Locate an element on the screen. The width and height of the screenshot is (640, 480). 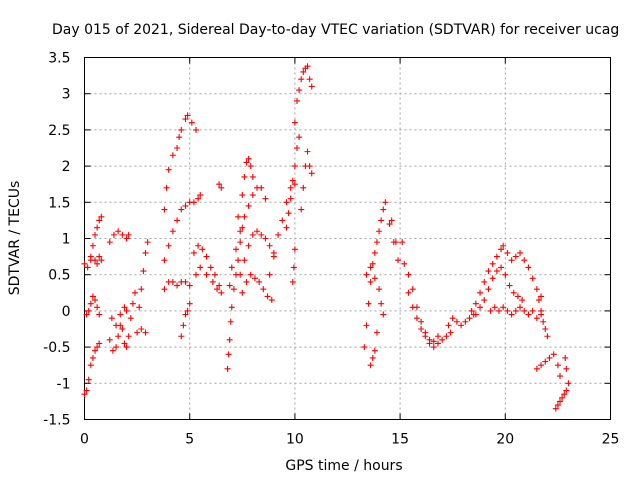
y-tick-label: 0.5 is located at coordinates (59, 276).